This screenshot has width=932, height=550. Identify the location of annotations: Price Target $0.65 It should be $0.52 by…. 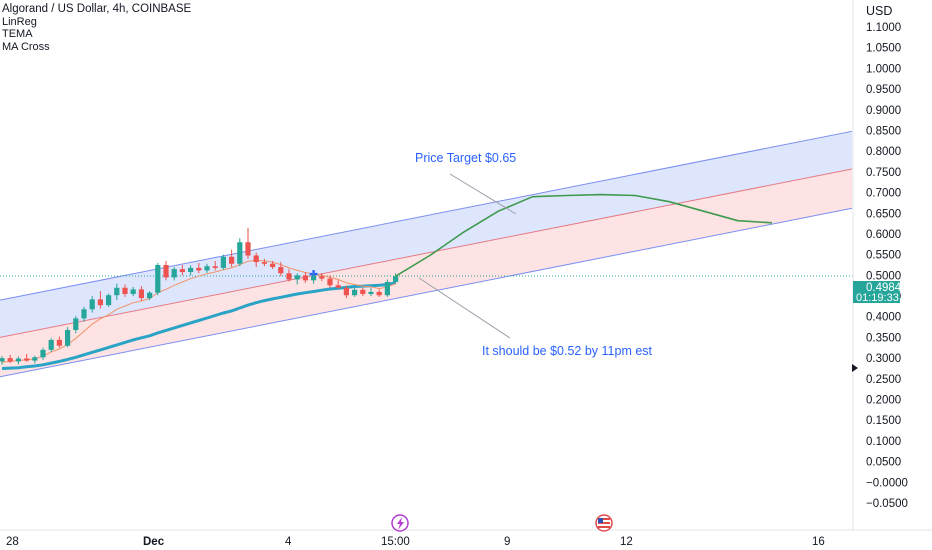
(534, 254).